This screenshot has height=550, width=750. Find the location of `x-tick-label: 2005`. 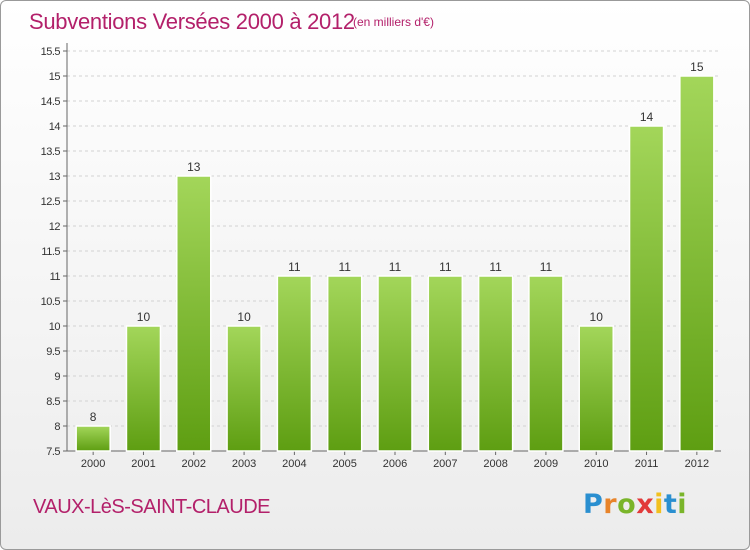

x-tick-label: 2005 is located at coordinates (344, 464).